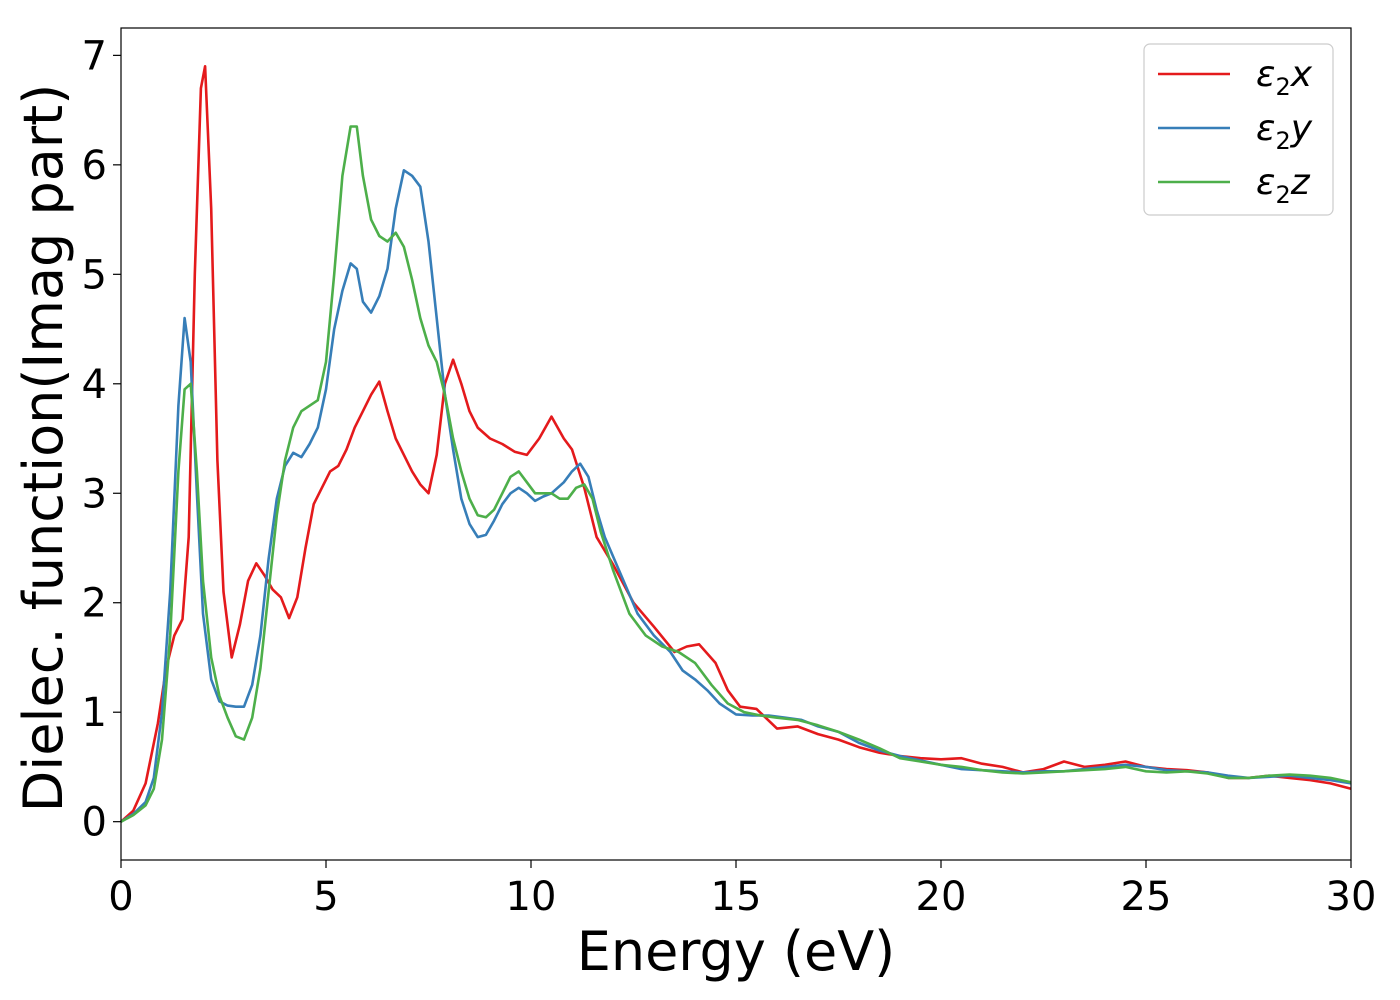 This screenshot has width=1400, height=1000. I want to click on y-tick-label: 1, so click(94, 713).